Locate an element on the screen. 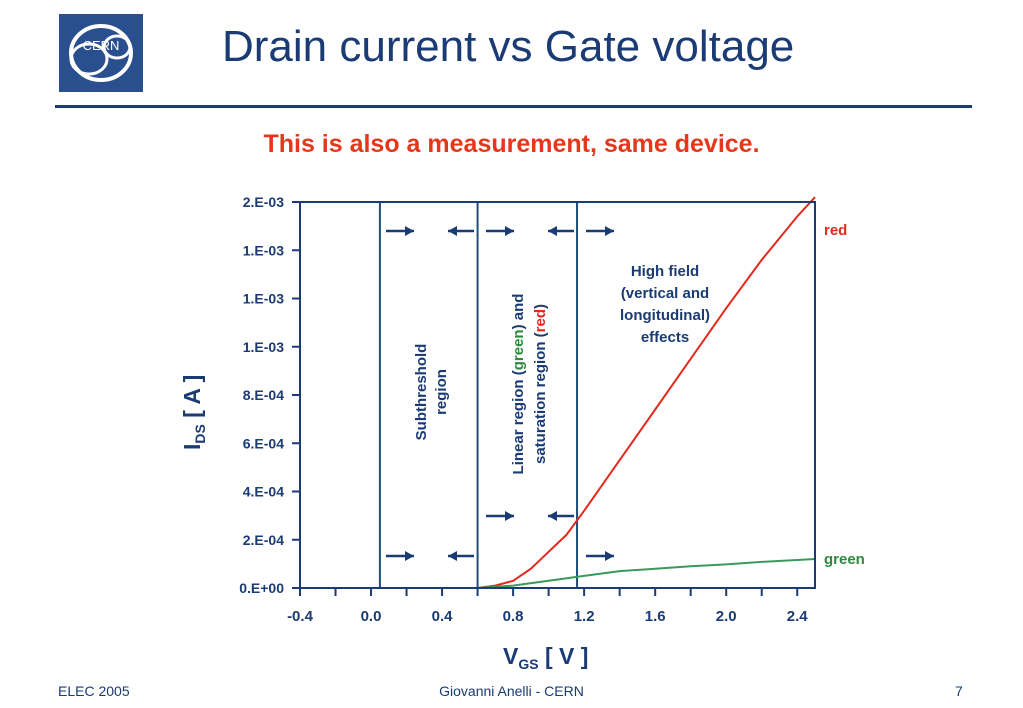  y-axis-title: IDS [ A ] is located at coordinates (193, 412).